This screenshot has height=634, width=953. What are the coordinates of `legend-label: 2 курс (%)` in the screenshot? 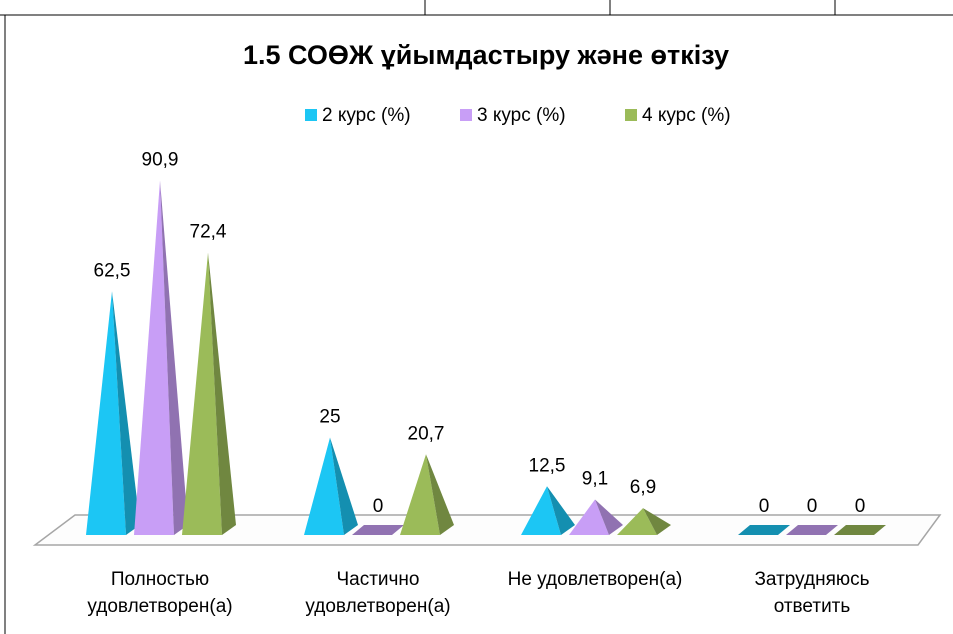 It's located at (366, 115).